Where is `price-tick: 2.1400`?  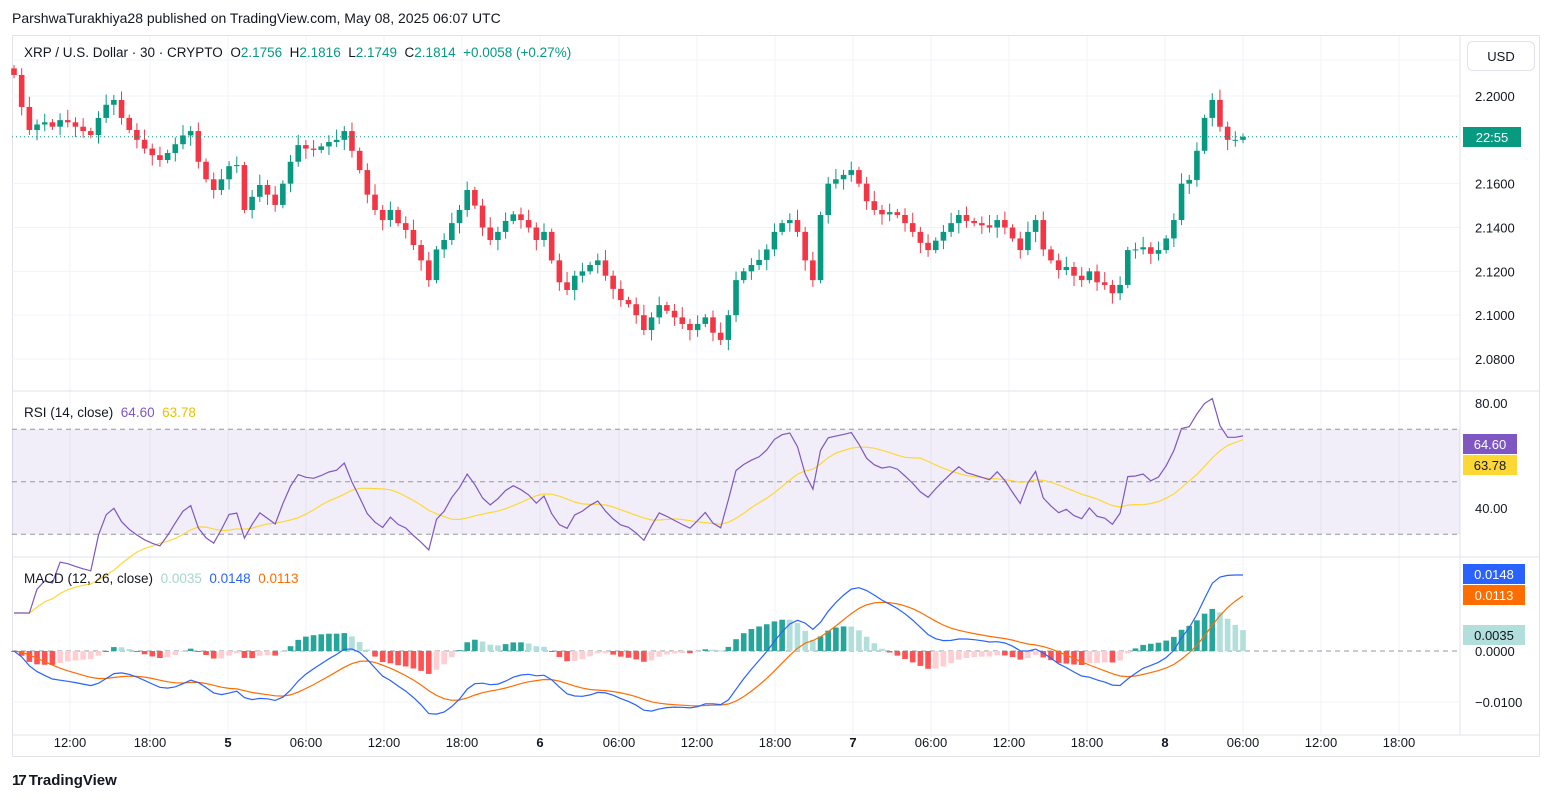
price-tick: 2.1400 is located at coordinates (1495, 228).